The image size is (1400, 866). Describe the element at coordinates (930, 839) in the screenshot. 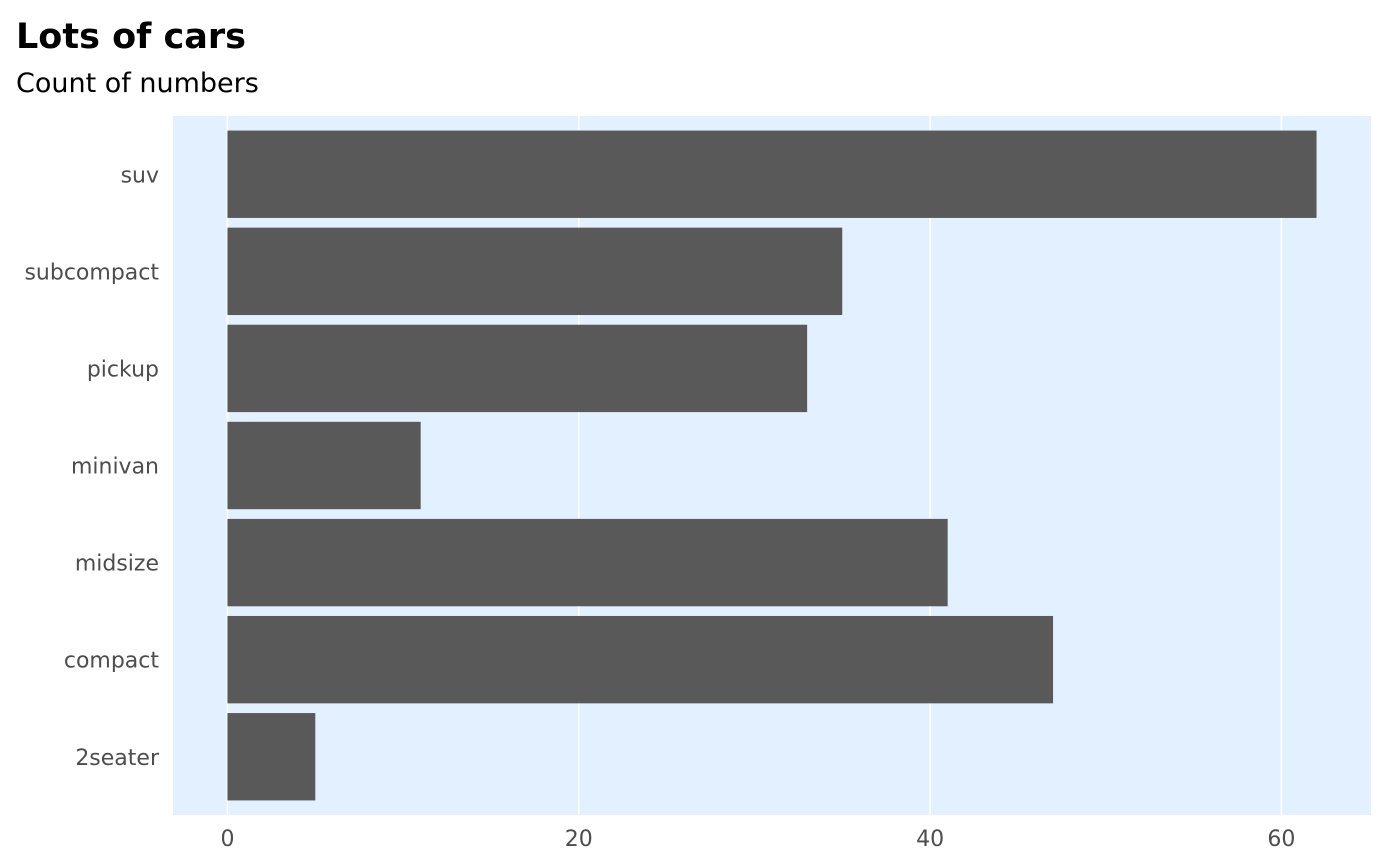

I see `x-tick-label: 40` at that location.